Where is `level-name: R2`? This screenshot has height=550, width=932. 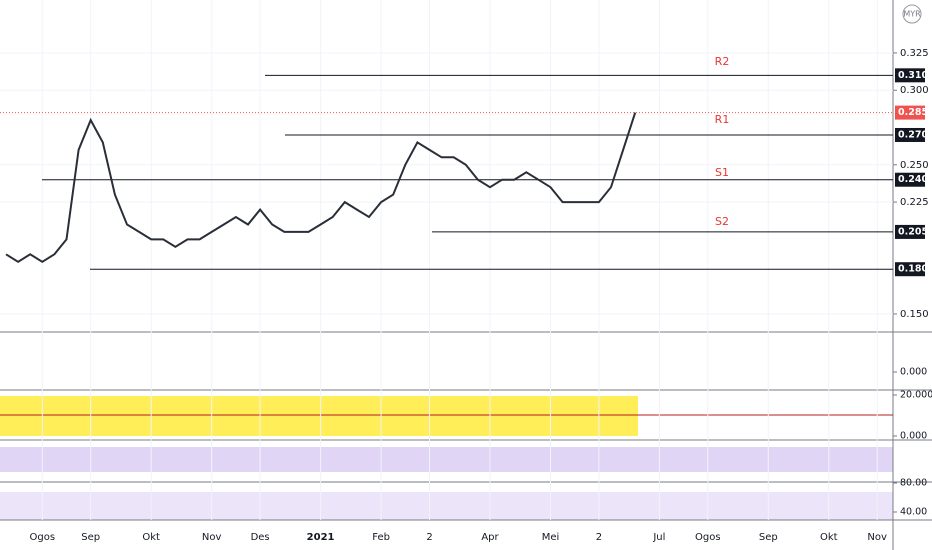 level-name: R2 is located at coordinates (722, 61).